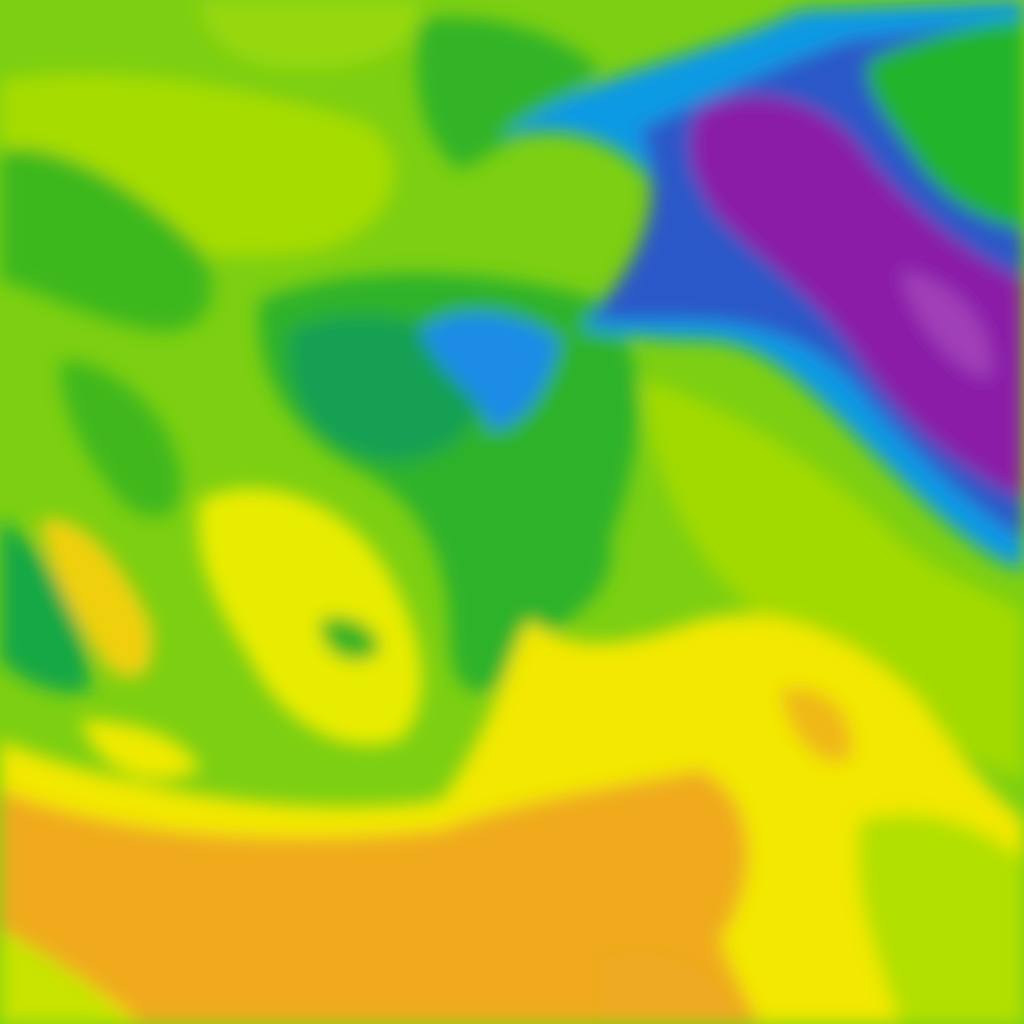  I want to click on cold-zone, so click(490, 370).